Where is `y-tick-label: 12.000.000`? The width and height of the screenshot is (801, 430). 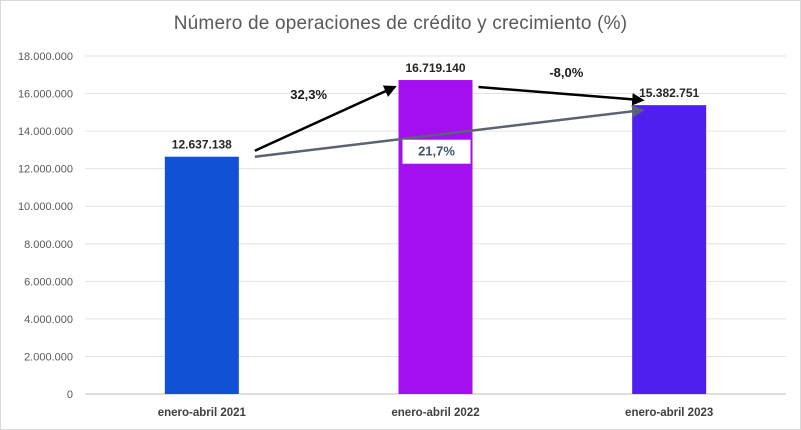
y-tick-label: 12.000.000 is located at coordinates (45, 170).